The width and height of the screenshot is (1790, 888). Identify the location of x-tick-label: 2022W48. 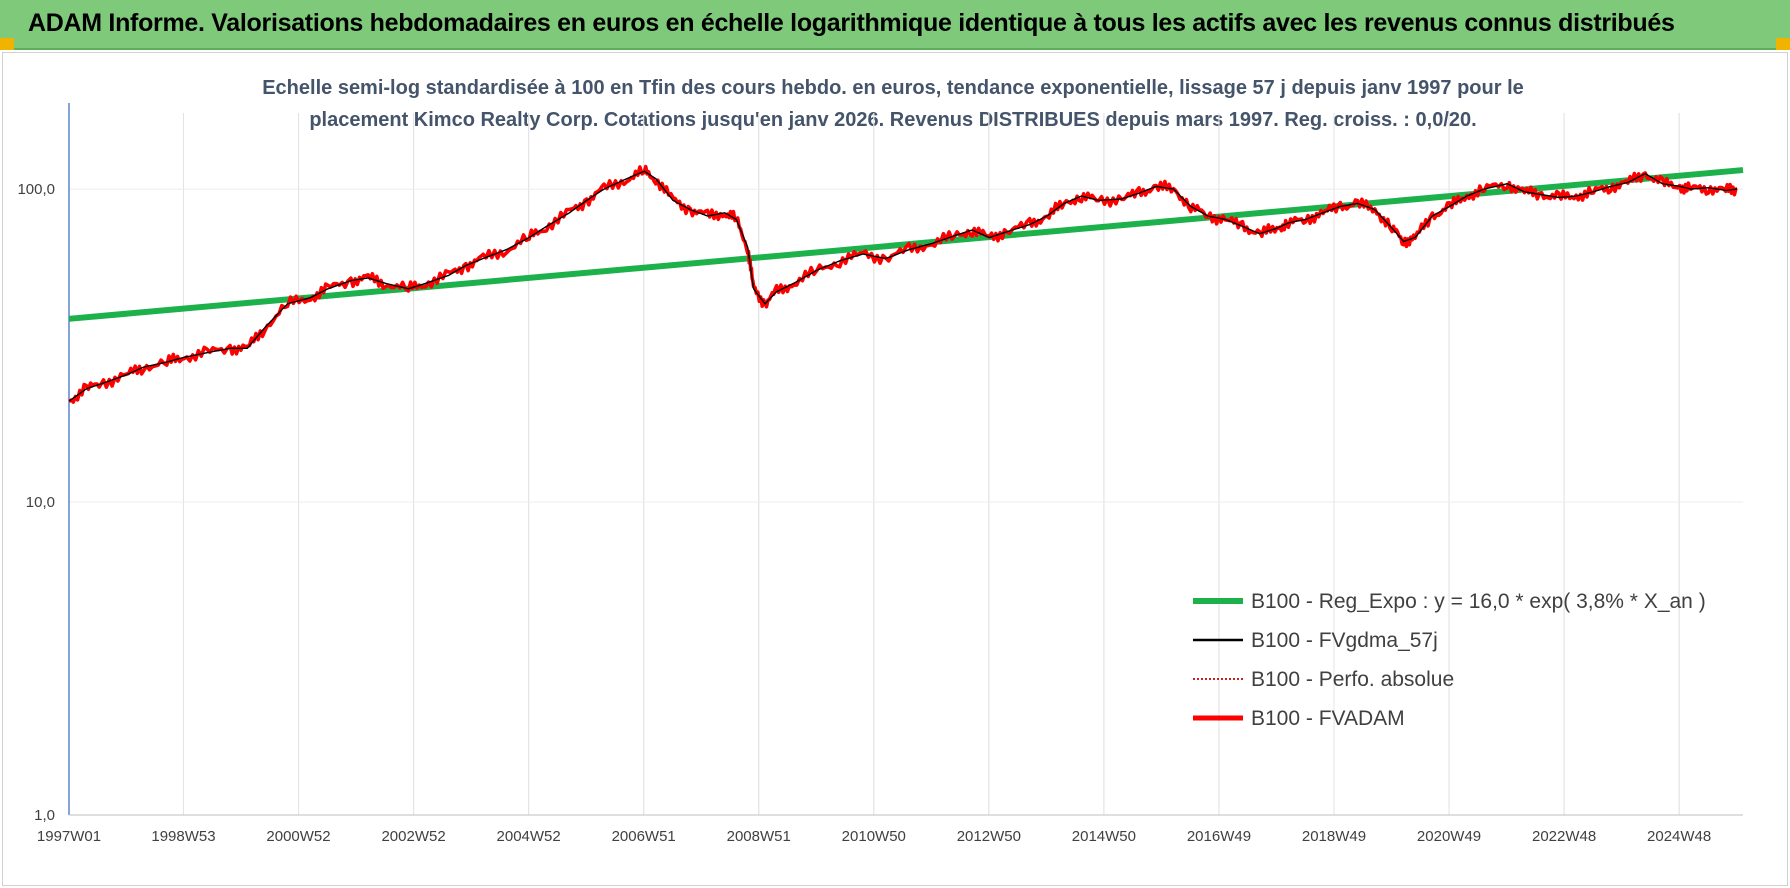
(1564, 836).